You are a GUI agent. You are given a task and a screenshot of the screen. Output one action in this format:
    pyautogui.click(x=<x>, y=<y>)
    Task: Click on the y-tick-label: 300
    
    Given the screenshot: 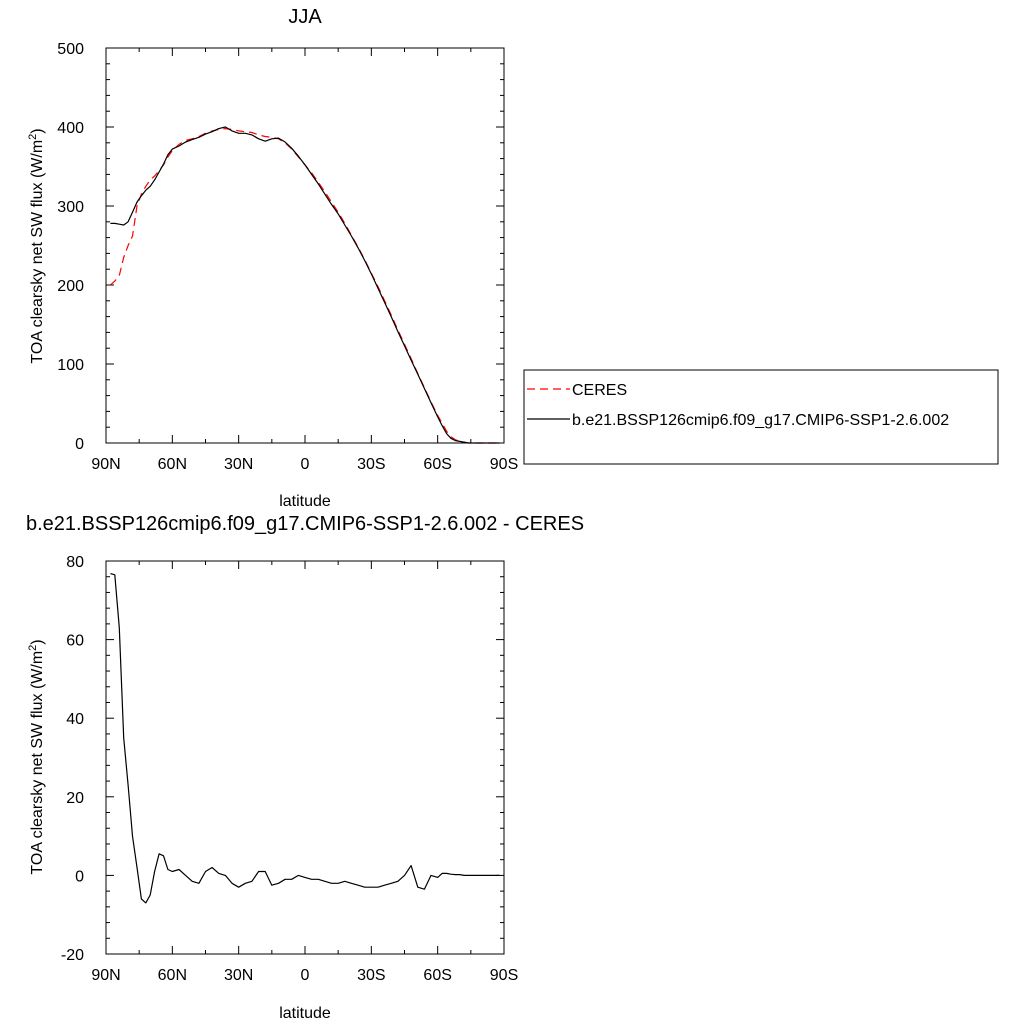 What is the action you would take?
    pyautogui.click(x=70, y=207)
    